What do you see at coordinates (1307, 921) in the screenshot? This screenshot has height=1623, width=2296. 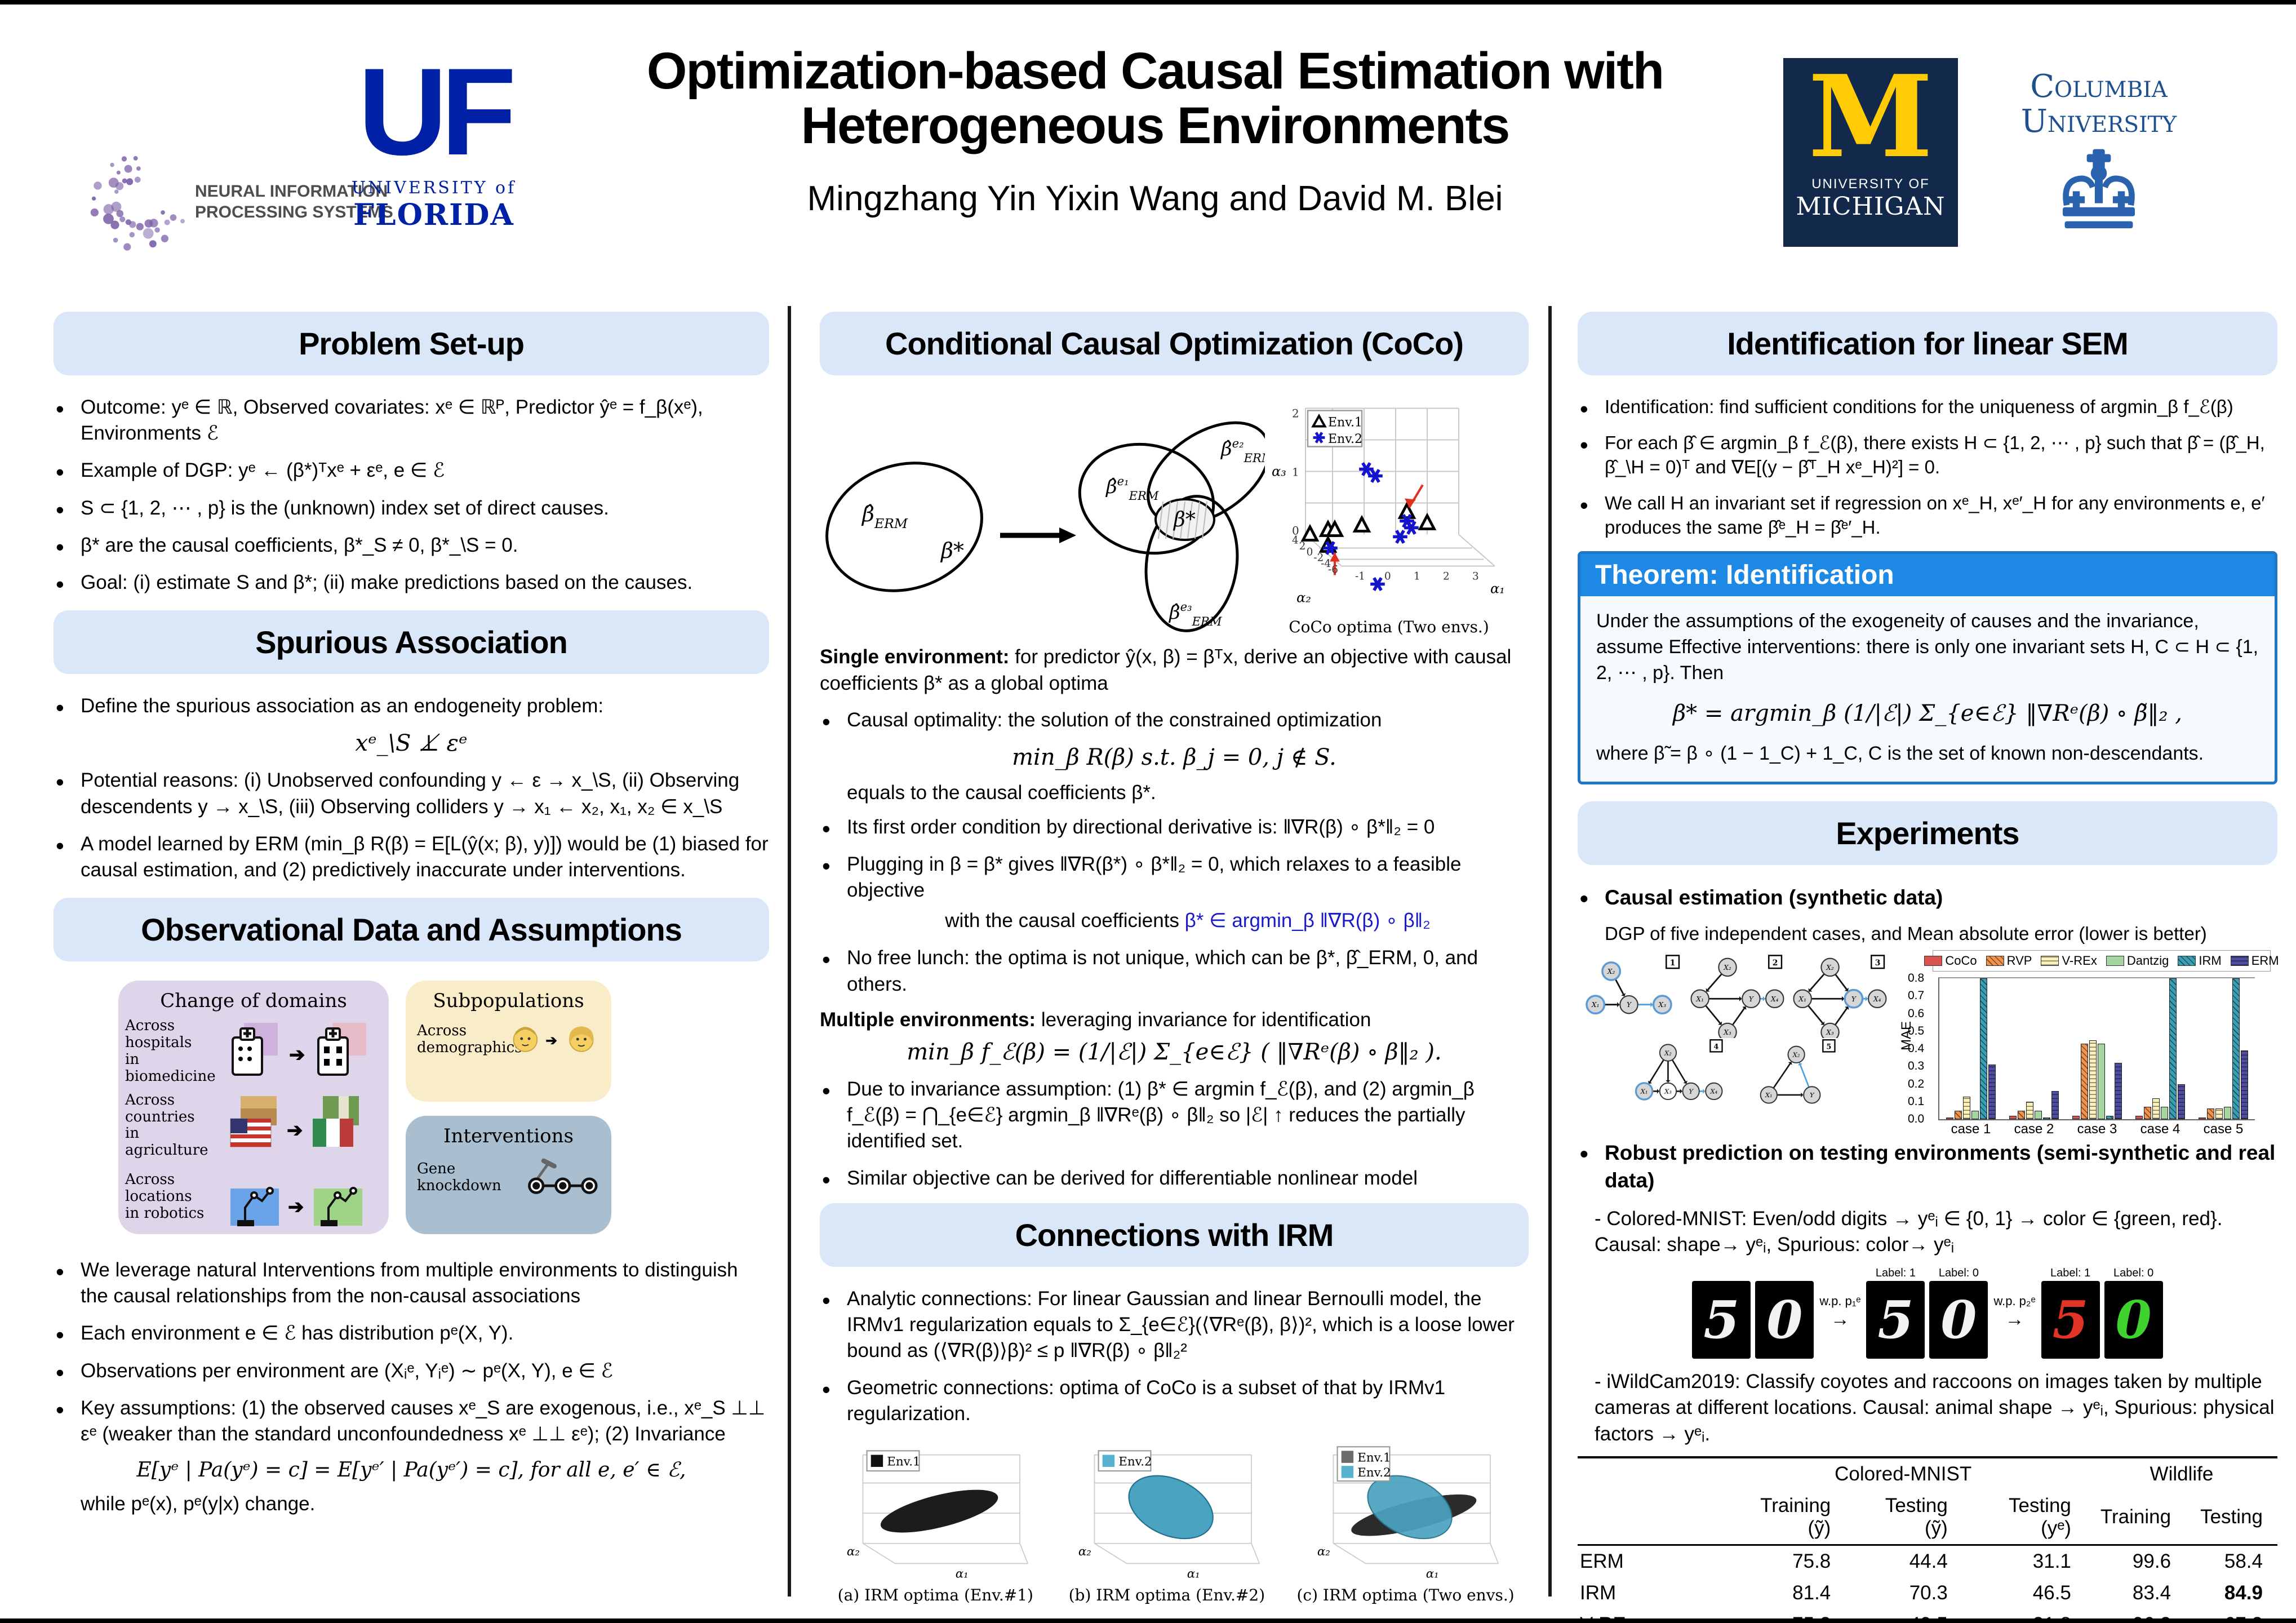 I see `argmin-blue-math: β* ∈ argmin_β ‖∇R(β) ∘ β‖₂` at bounding box center [1307, 921].